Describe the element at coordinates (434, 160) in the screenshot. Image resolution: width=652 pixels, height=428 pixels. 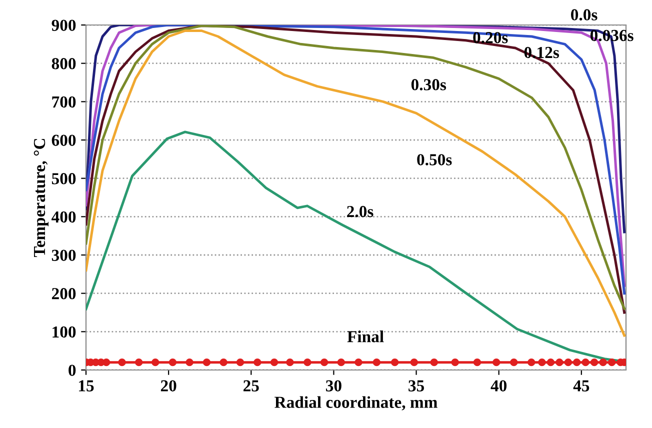
I see `series-label: 0.50s` at that location.